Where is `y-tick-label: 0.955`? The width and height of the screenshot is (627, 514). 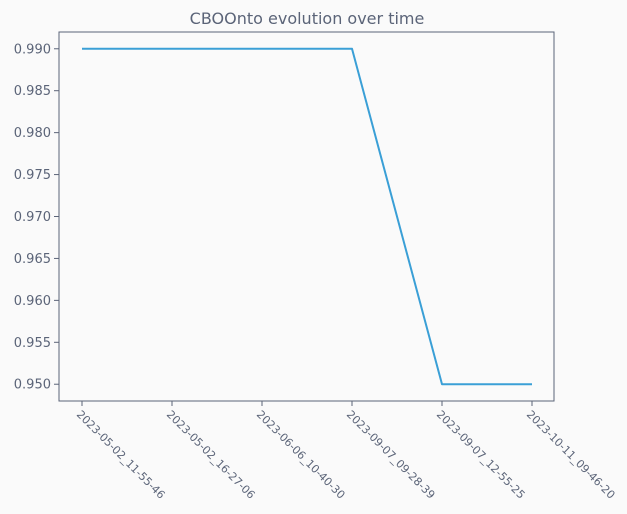
y-tick-label: 0.955 is located at coordinates (32, 343).